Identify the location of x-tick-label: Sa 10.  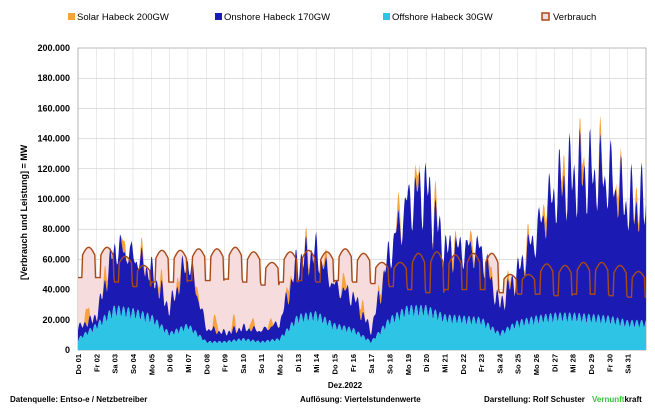
(243, 364).